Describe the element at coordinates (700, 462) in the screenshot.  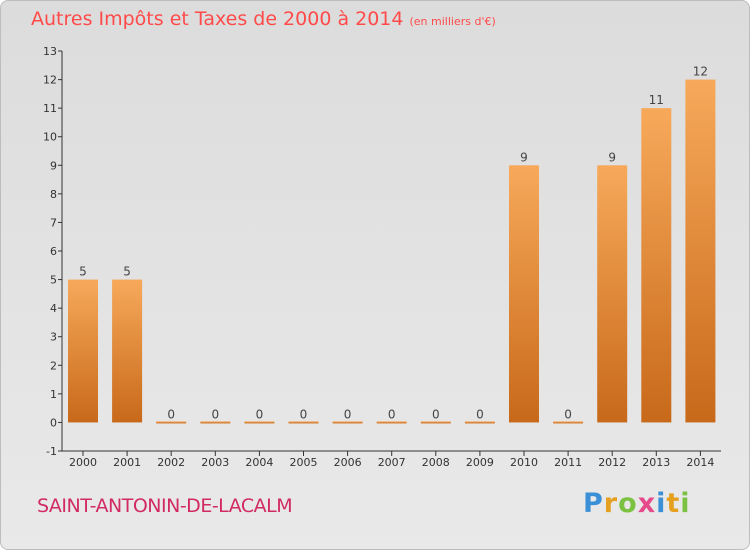
I see `x-tick-label: 2014` at that location.